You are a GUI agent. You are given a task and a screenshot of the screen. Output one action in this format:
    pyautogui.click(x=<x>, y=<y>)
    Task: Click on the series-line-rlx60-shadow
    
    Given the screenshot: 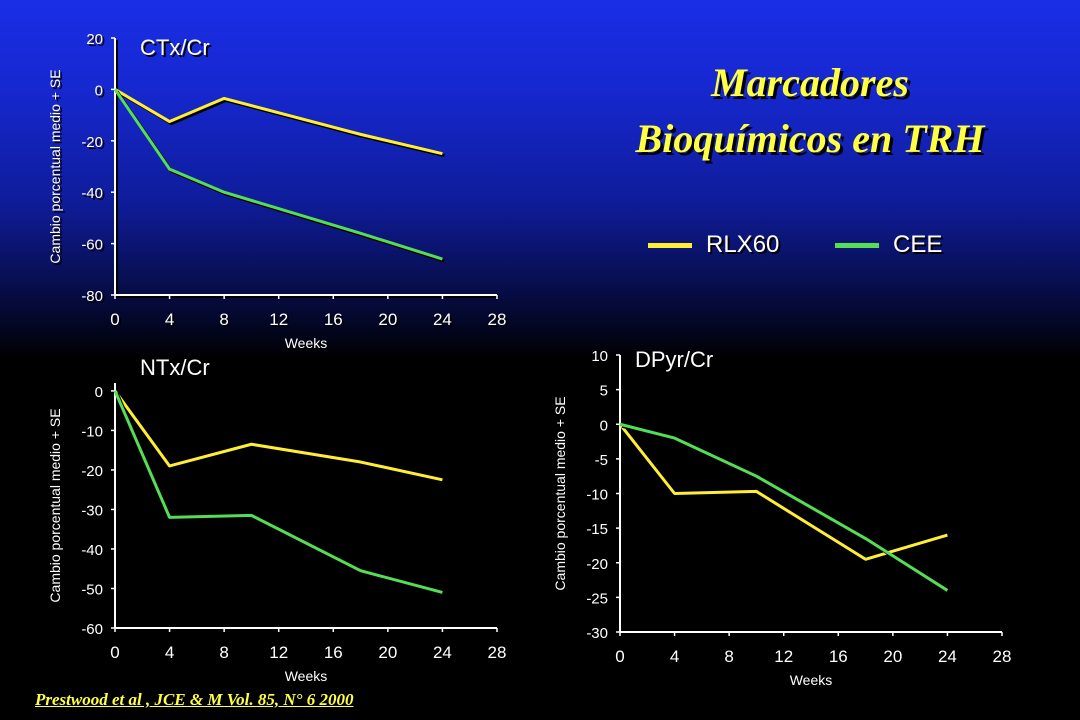 What is the action you would take?
    pyautogui.click(x=280, y=124)
    